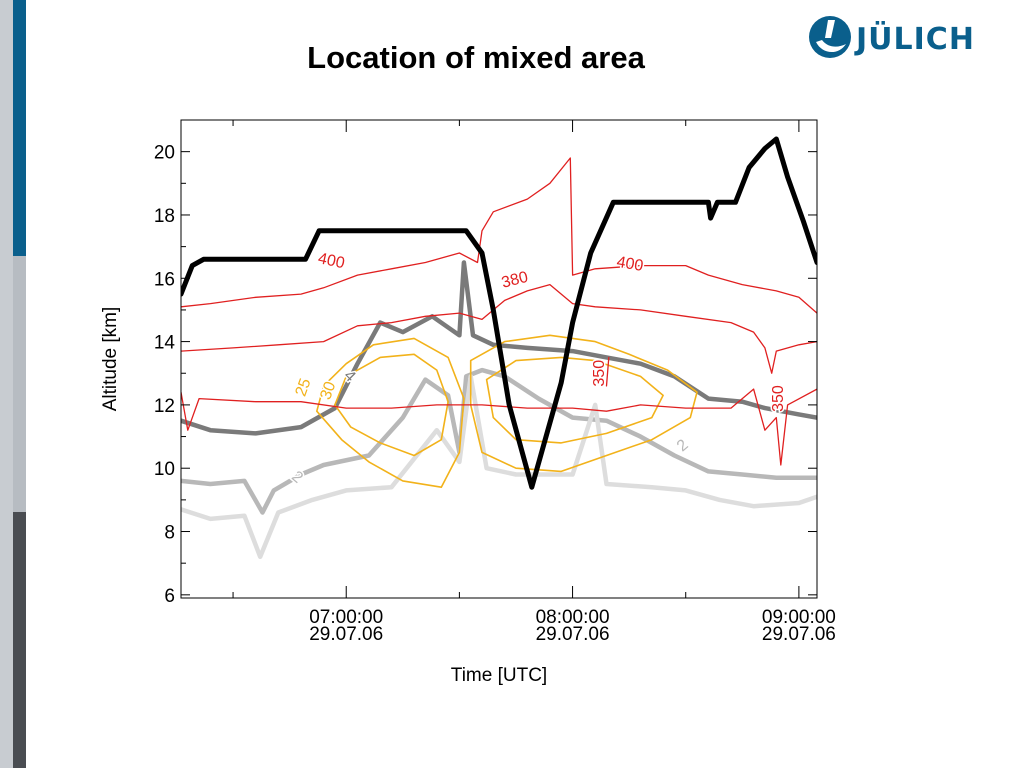 The image size is (1024, 768). Describe the element at coordinates (573, 634) in the screenshot. I see `x-tick-label-date-1: 29.07.06` at that location.